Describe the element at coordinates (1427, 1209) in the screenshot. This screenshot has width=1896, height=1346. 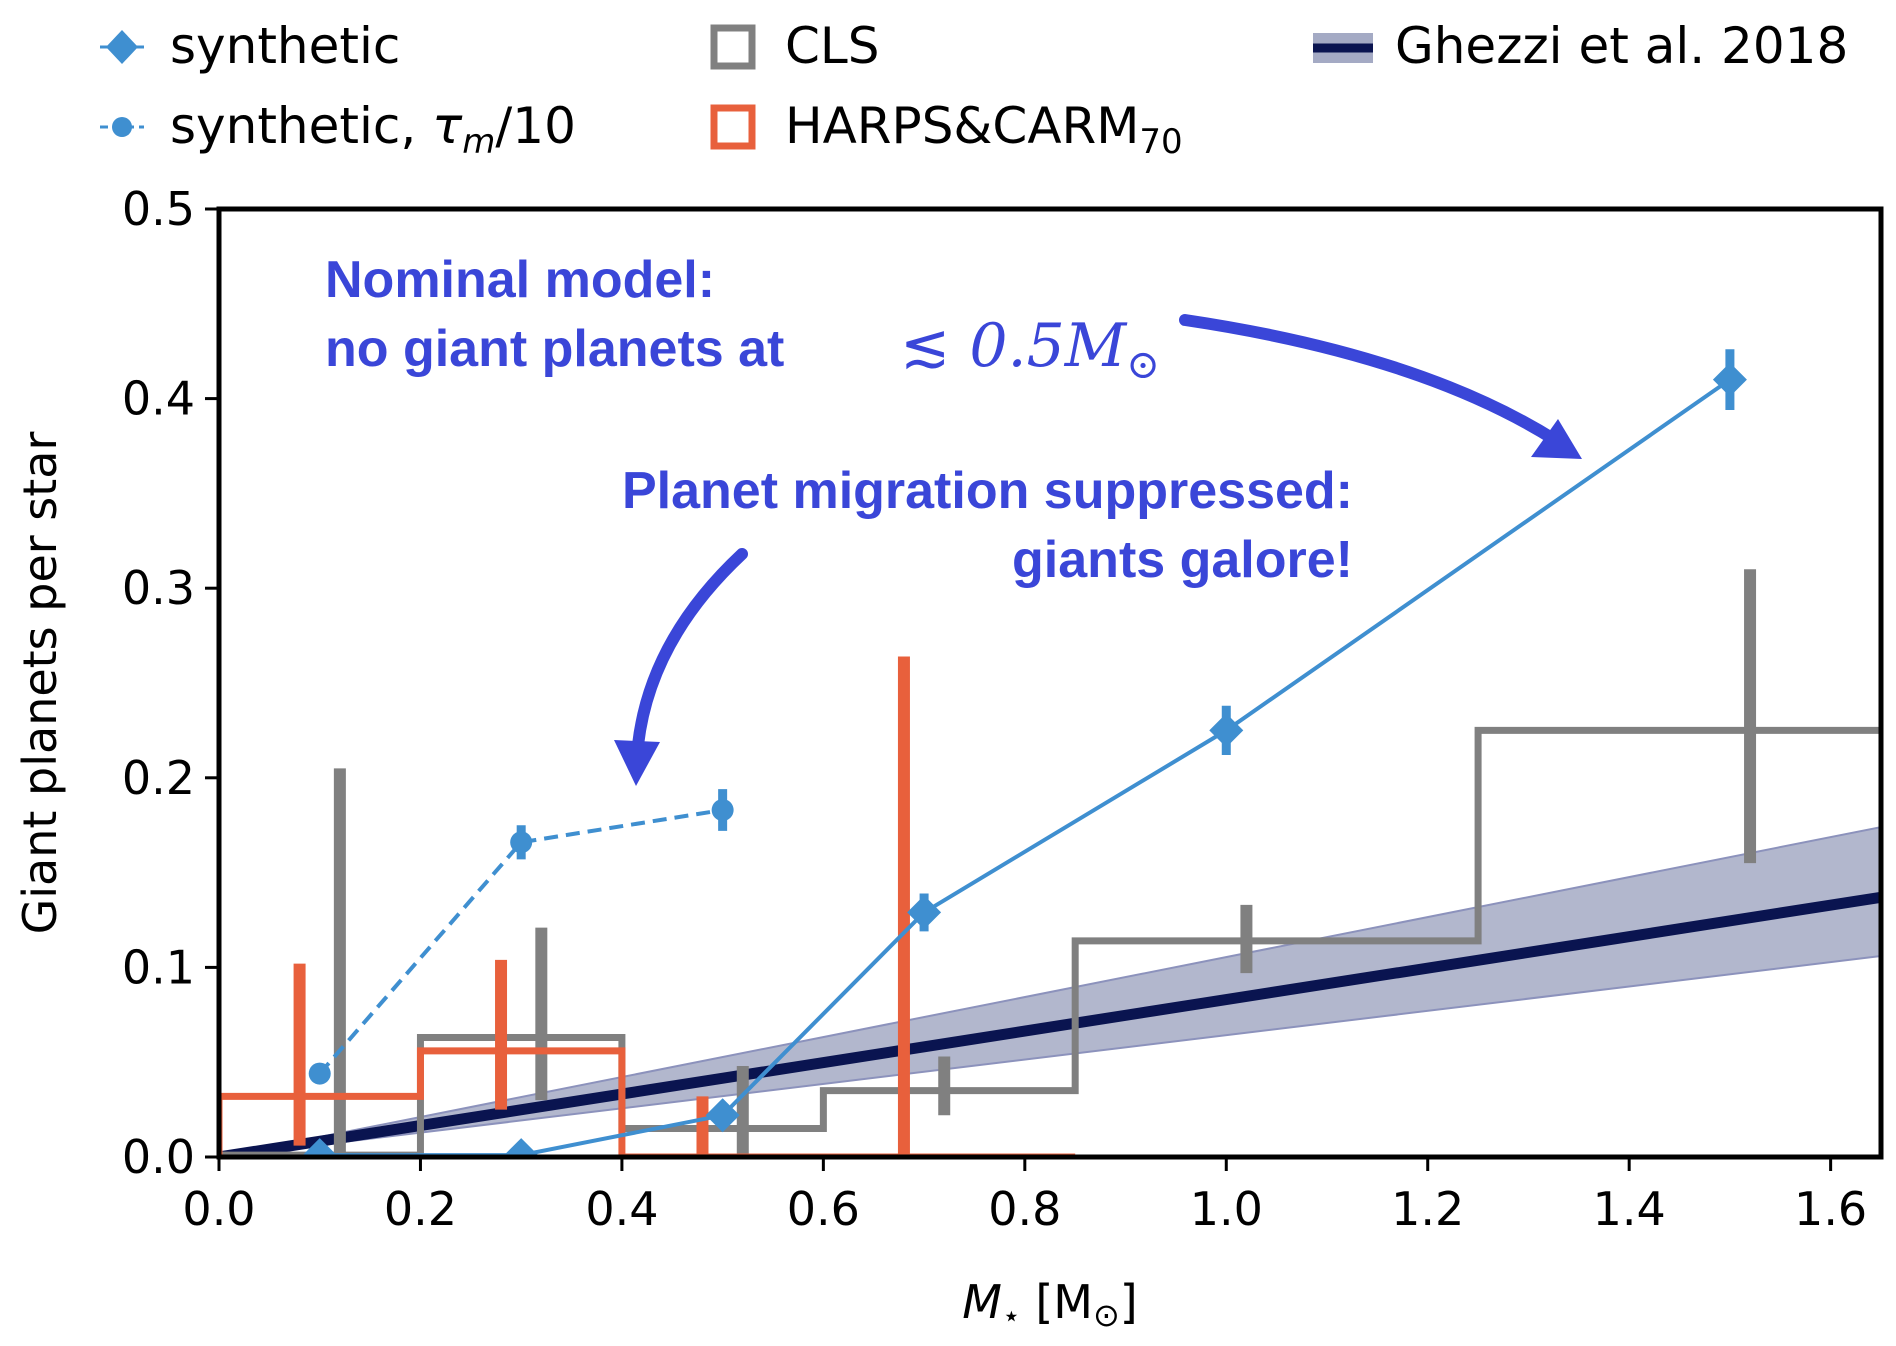
I see `x-tick-label: 1.2` at that location.